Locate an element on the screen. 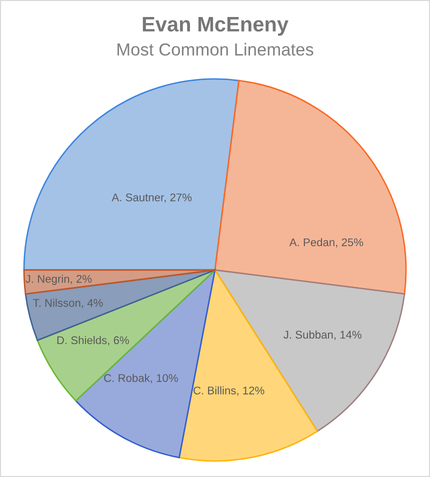 This screenshot has height=477, width=430. slice-label: T. Nilsson, 4% is located at coordinates (68, 303).